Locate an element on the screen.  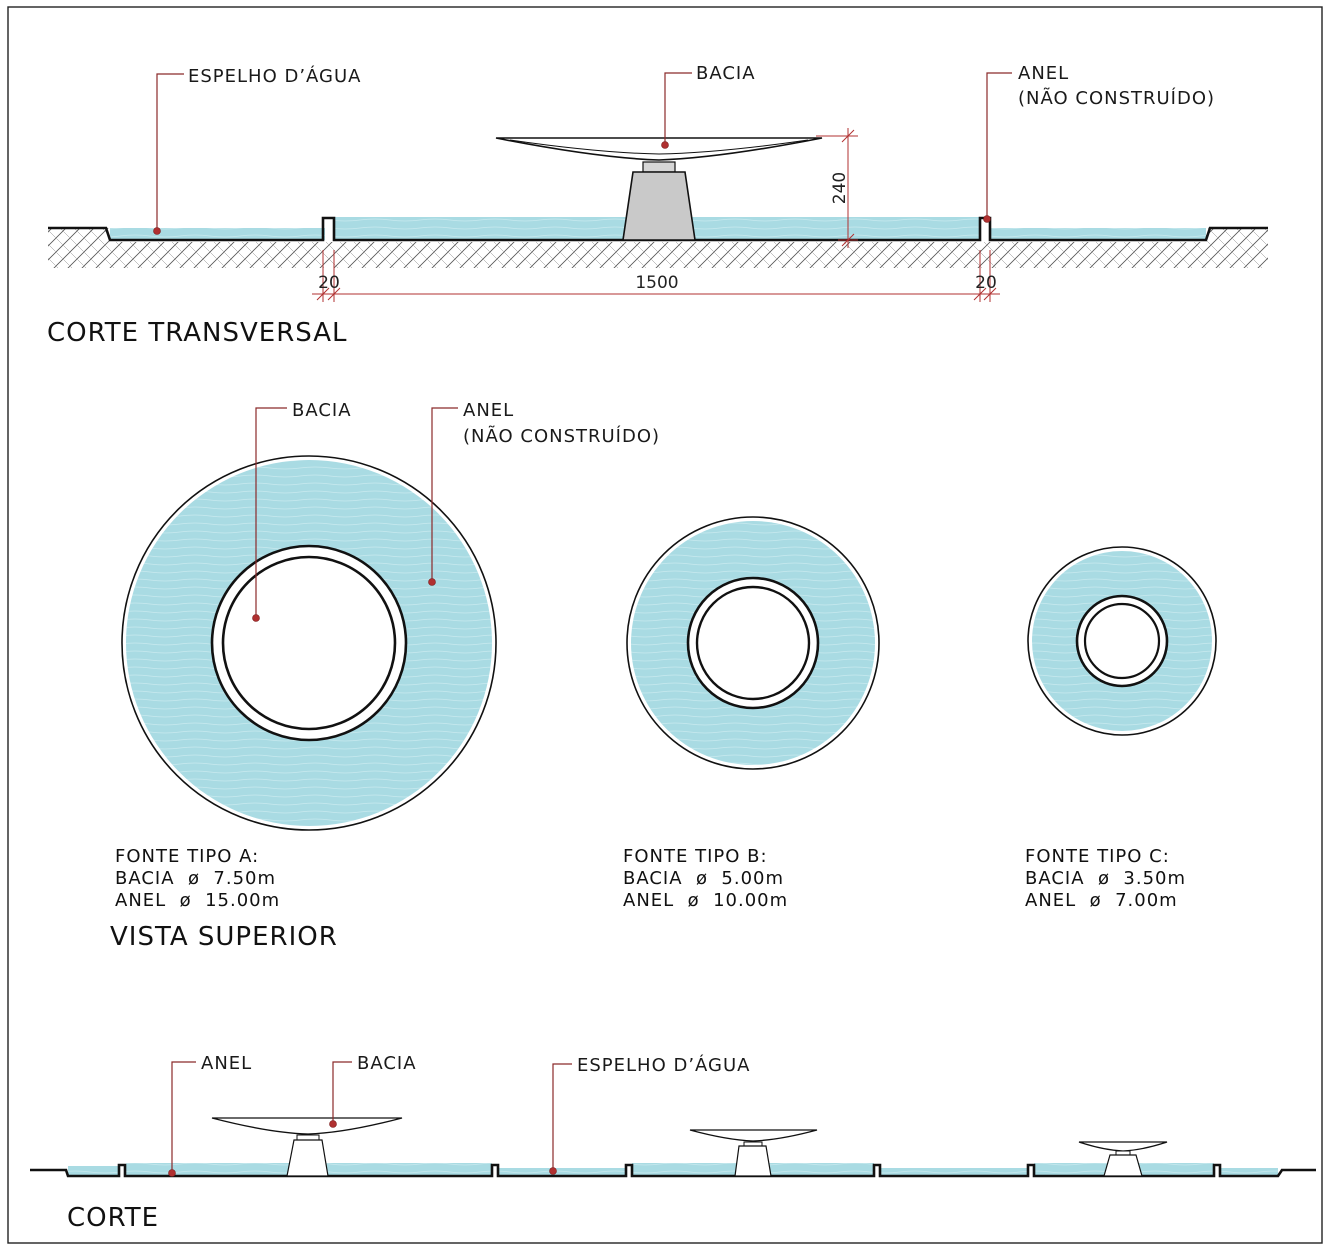
label-espelho-agua: ESPELHO D’ÁGUA is located at coordinates (275, 76).